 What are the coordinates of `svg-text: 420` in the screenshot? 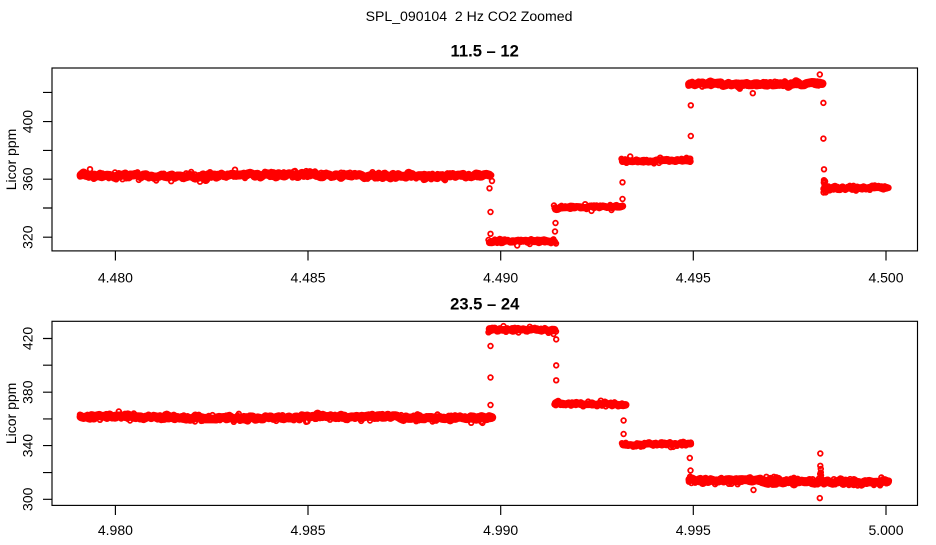 It's located at (28, 339).